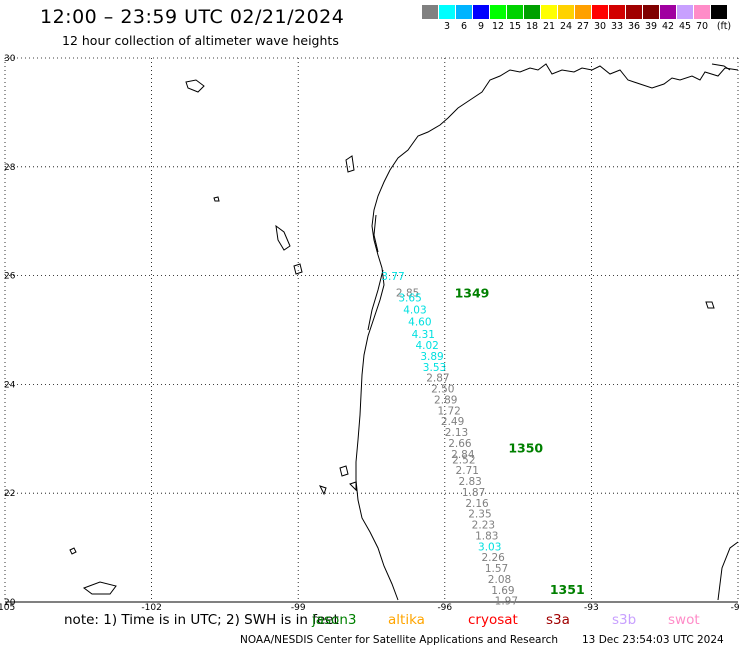 The height and width of the screenshot is (650, 740). What do you see at coordinates (151, 608) in the screenshot?
I see `lon-tick-label: -102` at bounding box center [151, 608].